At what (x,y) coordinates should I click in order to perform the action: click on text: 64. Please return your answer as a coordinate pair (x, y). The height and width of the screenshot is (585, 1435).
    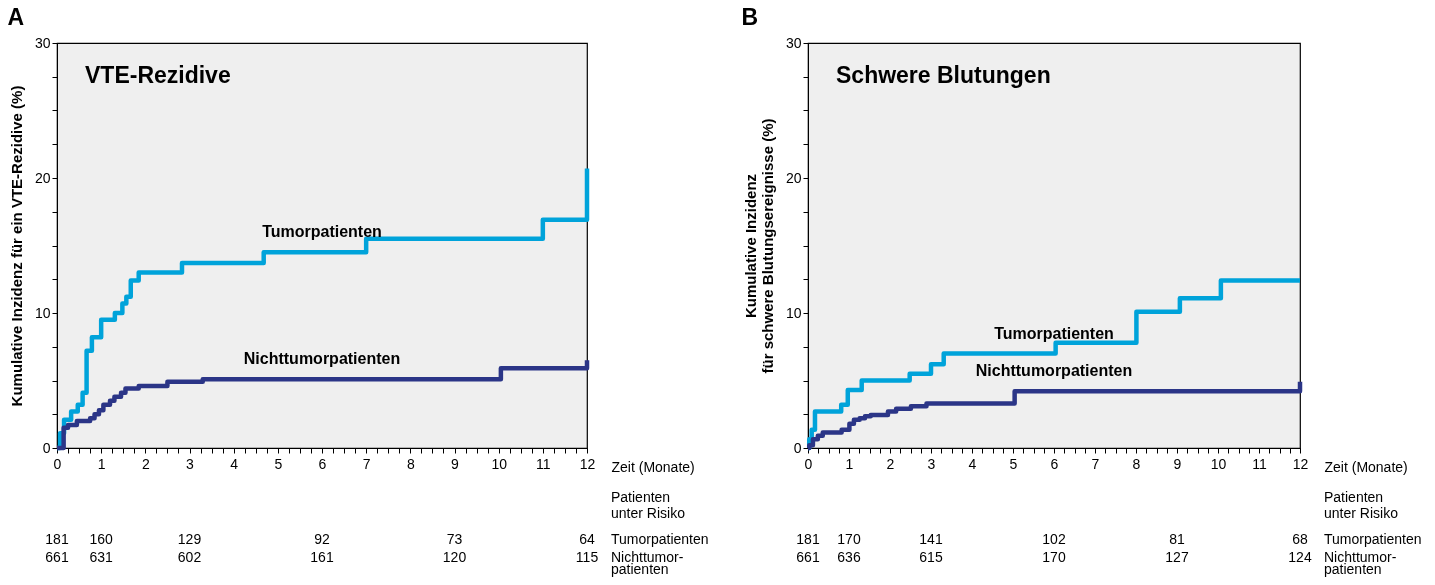
    Looking at the image, I should click on (587, 539).